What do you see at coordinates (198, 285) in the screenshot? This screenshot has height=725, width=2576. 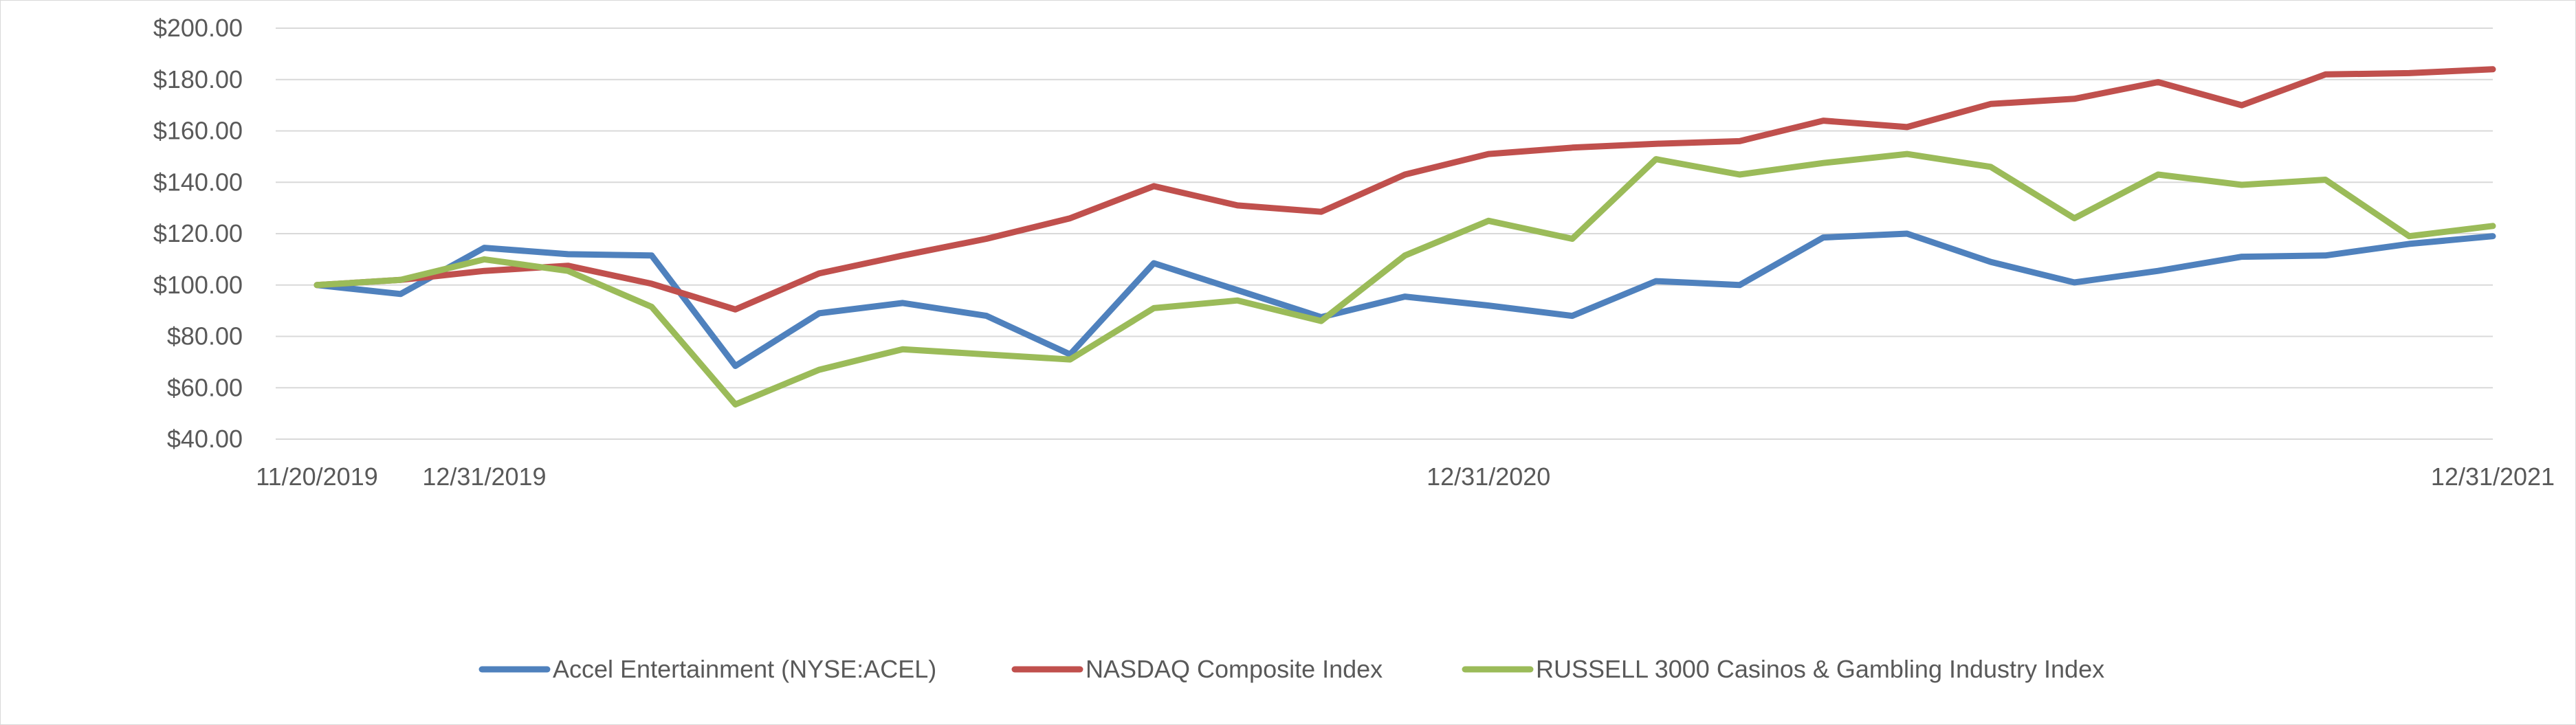 I see `y-tick-label: $100.00` at bounding box center [198, 285].